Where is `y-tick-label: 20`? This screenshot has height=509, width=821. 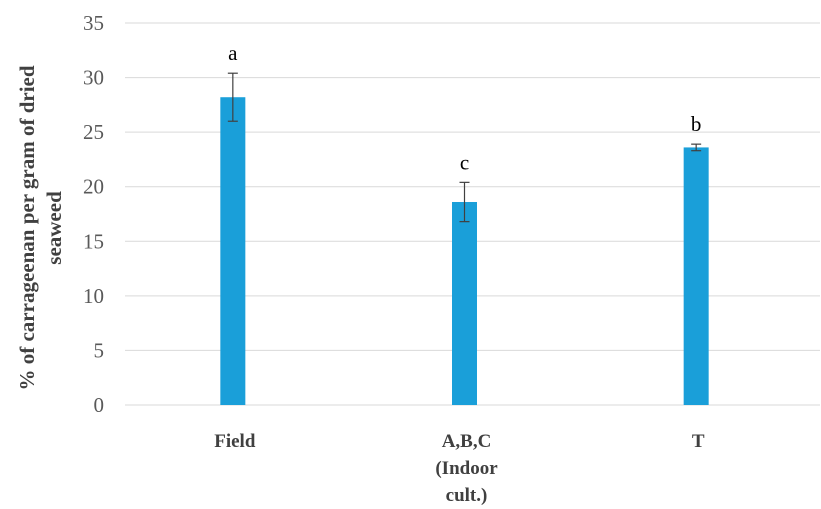 y-tick-label: 20 is located at coordinates (93, 187).